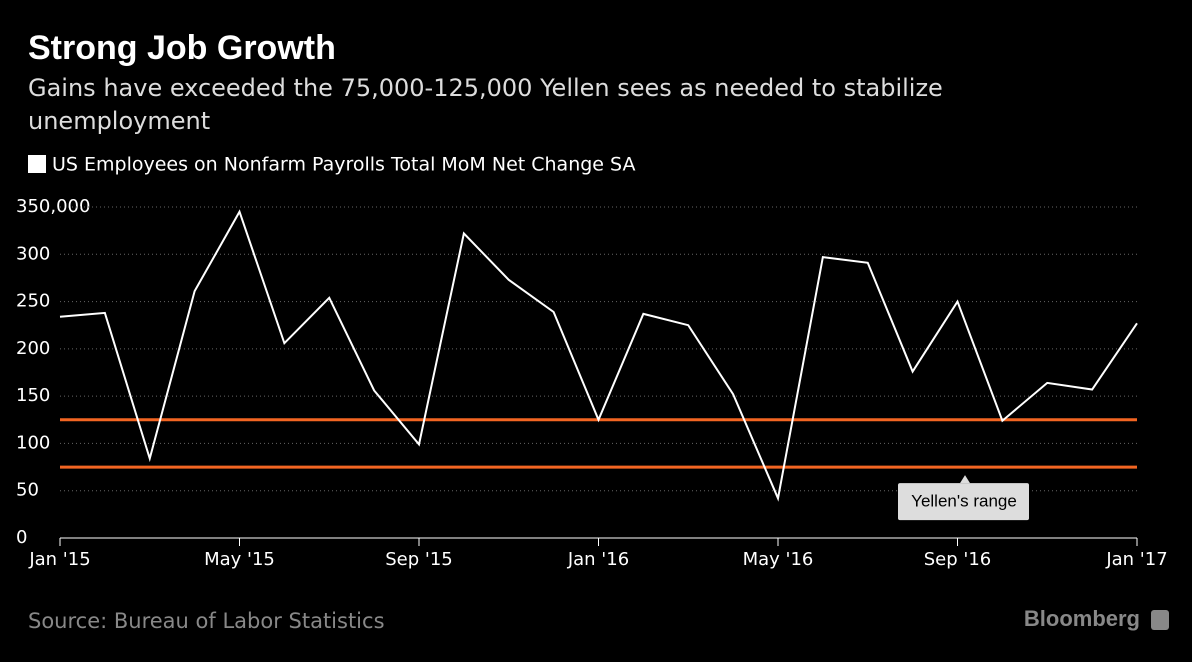 This screenshot has width=1192, height=662. I want to click on annotation: Yellen's range, so click(964, 501).